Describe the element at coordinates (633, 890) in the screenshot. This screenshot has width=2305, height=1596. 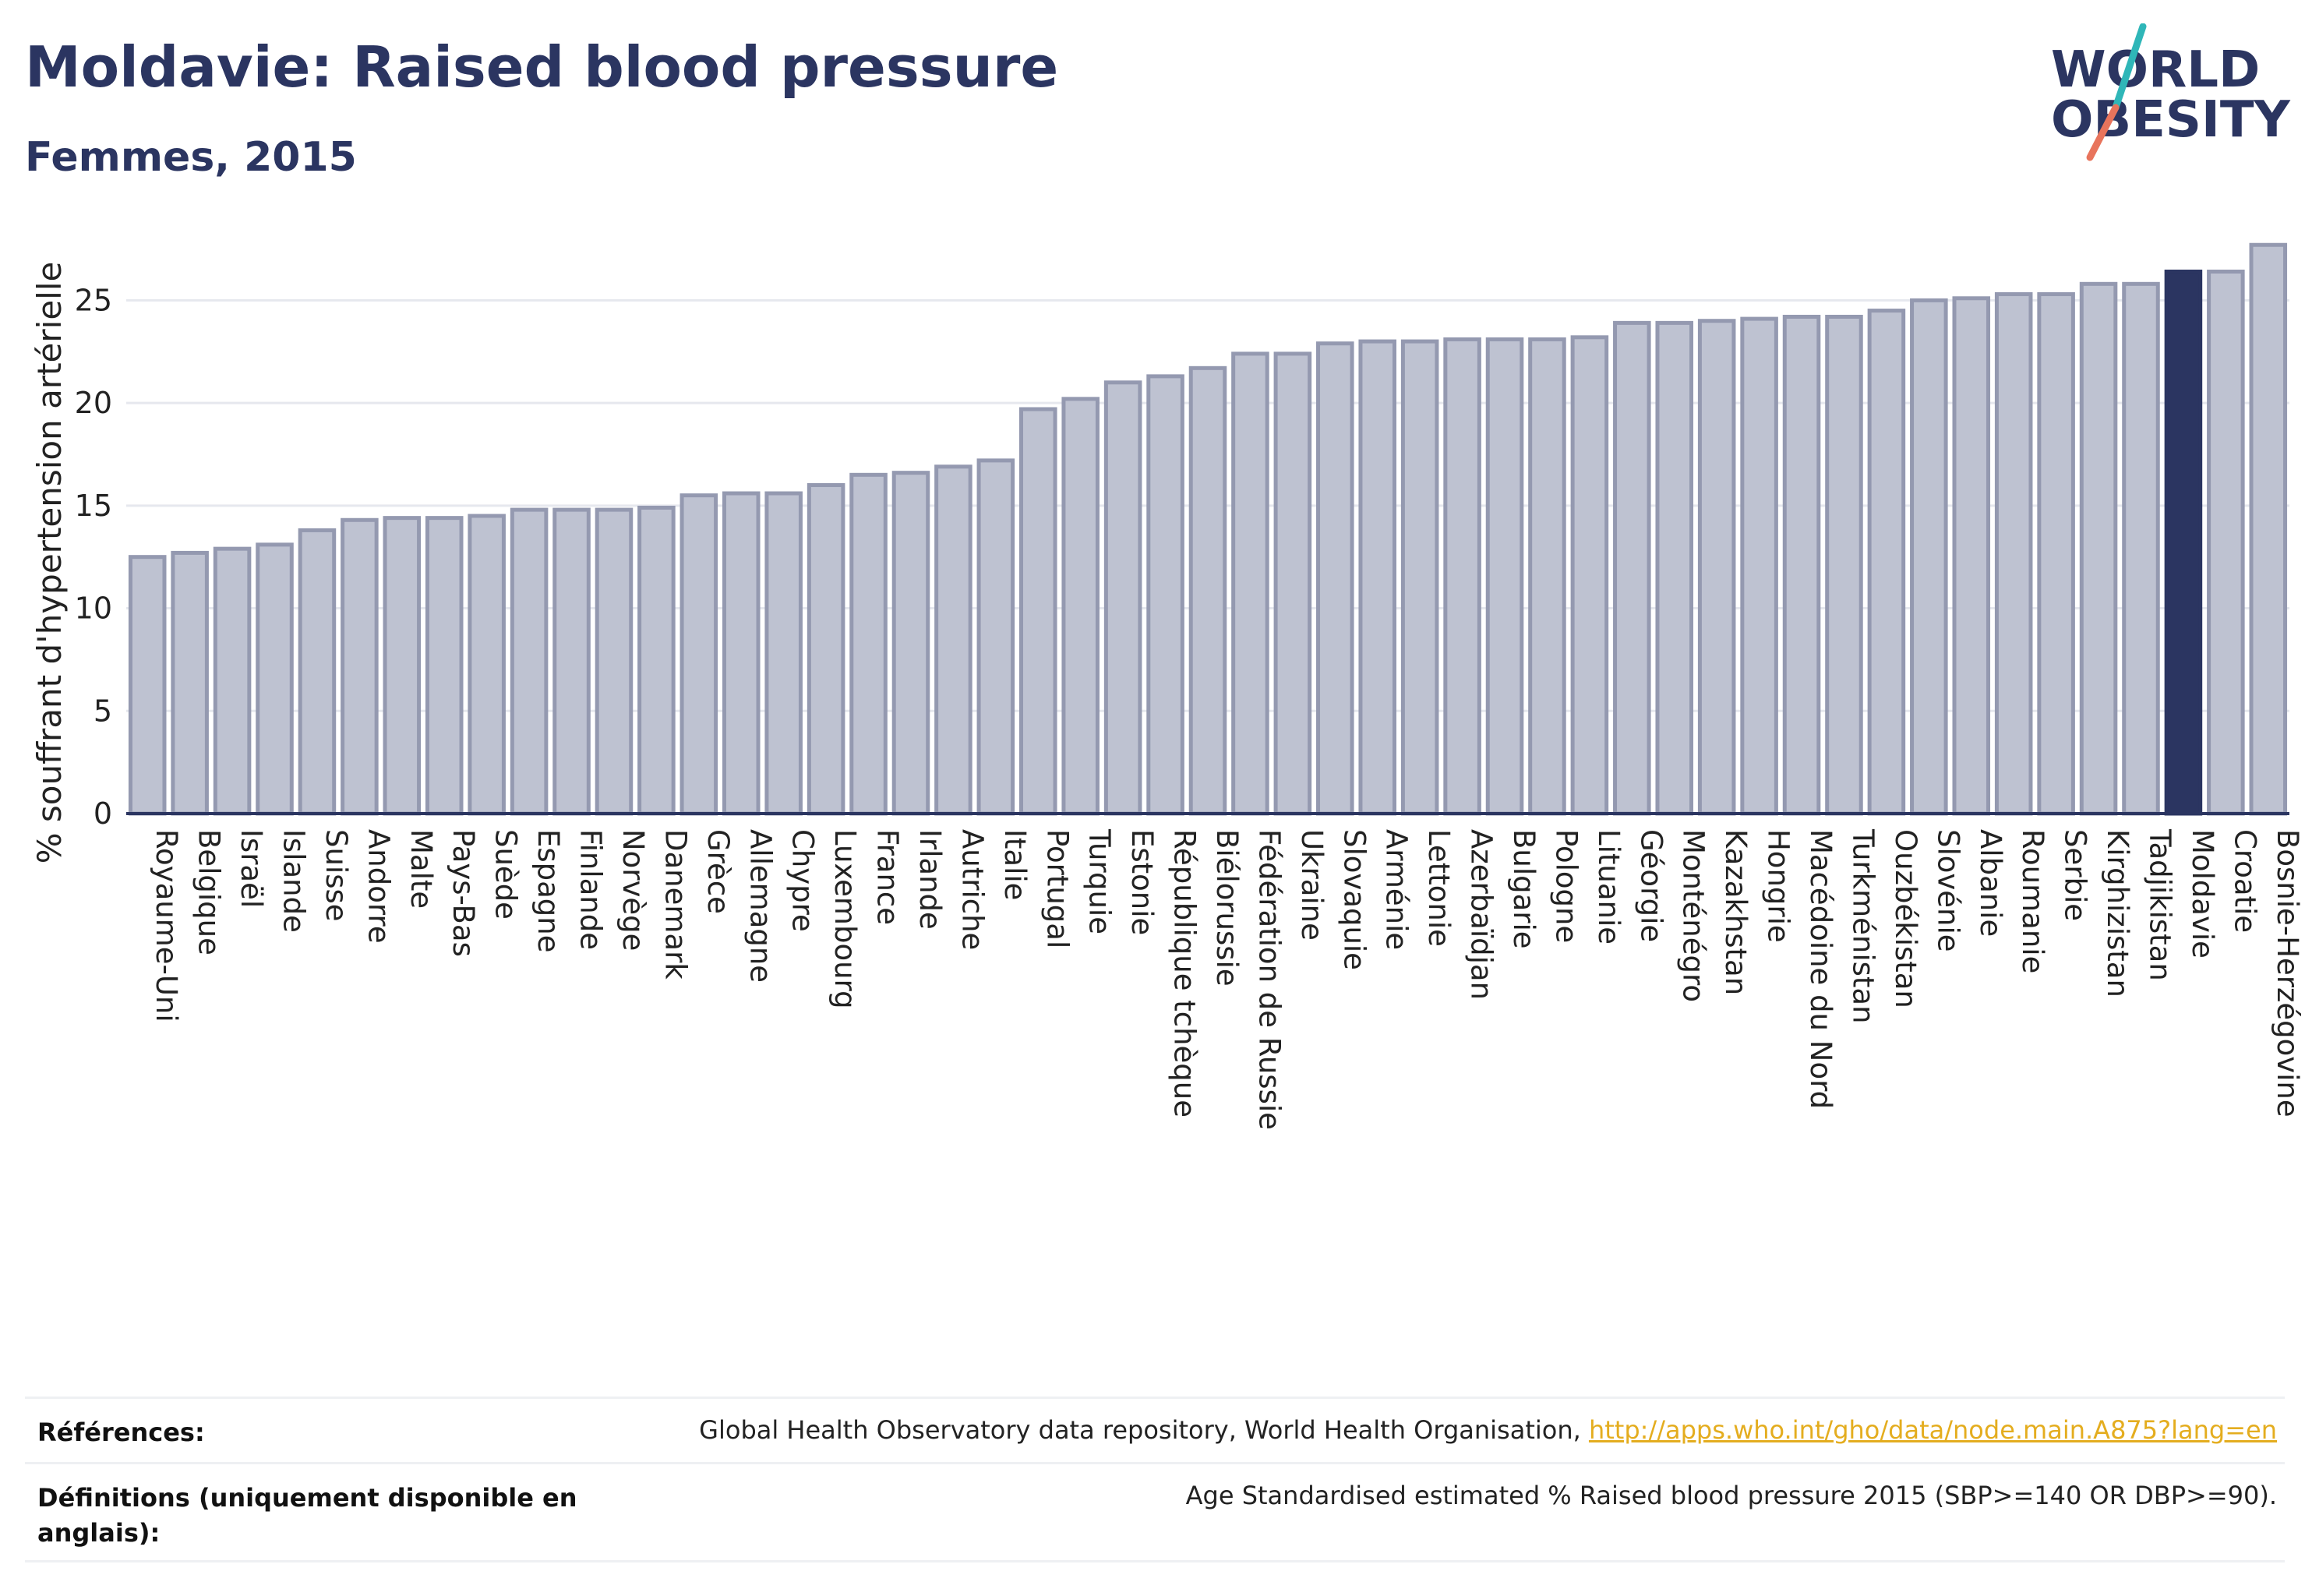
I see `x-tick-label: Norvège` at that location.